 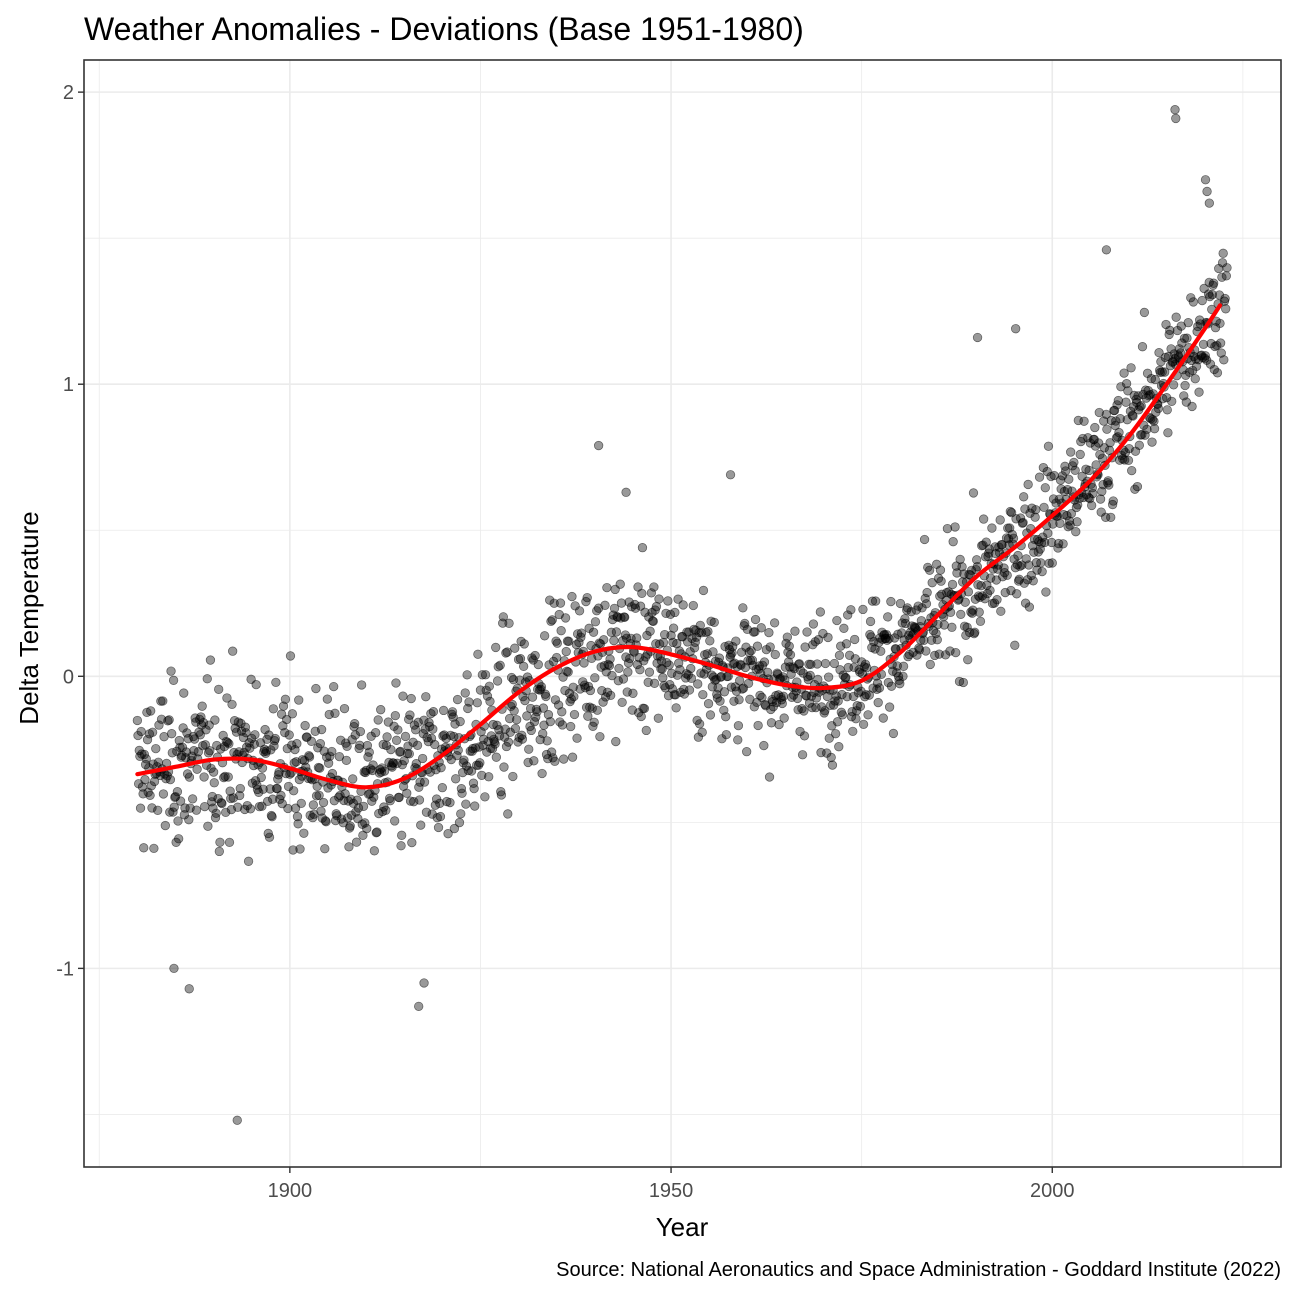 What do you see at coordinates (671, 1191) in the screenshot?
I see `x-tick-label: 1950` at bounding box center [671, 1191].